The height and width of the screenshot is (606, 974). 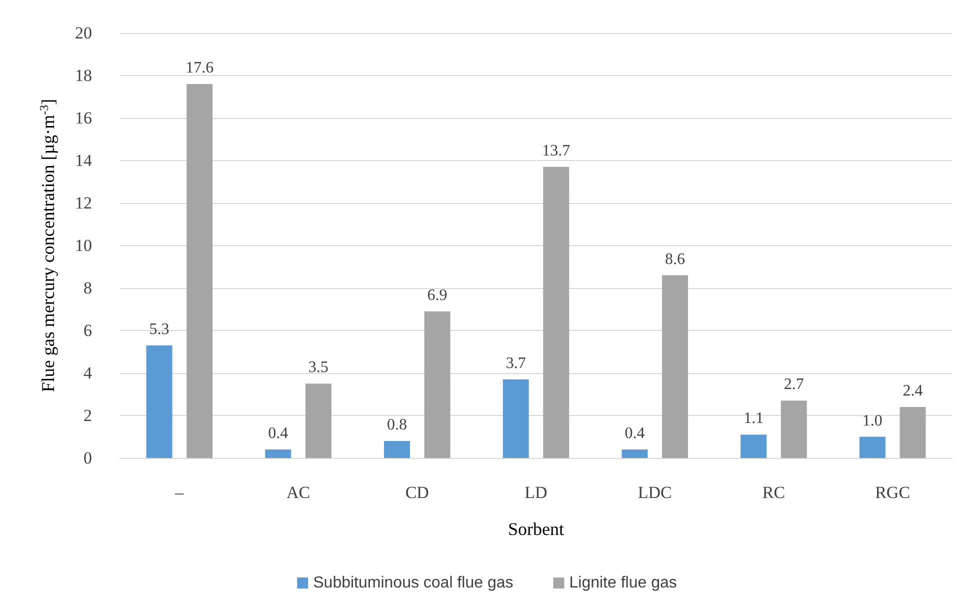 I want to click on legend-label: Lignite flue gas, so click(x=623, y=583).